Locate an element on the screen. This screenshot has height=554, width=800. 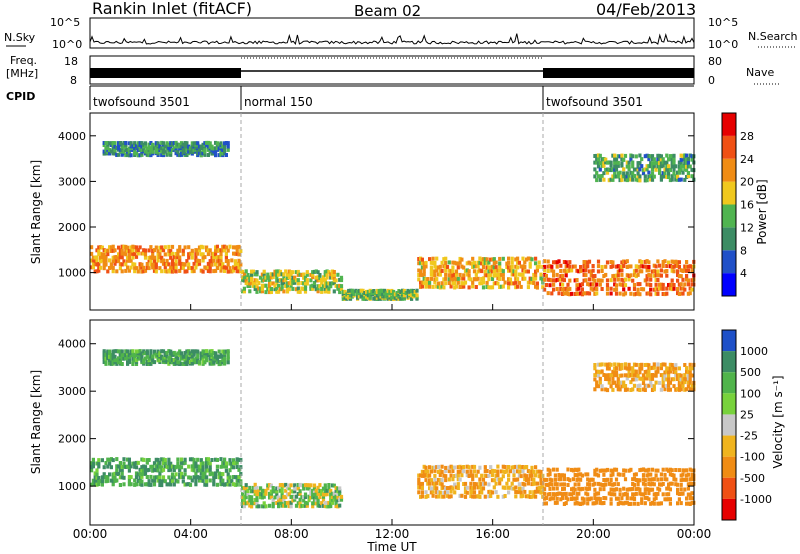
colorbar-swatch is located at coordinates (729, 262).